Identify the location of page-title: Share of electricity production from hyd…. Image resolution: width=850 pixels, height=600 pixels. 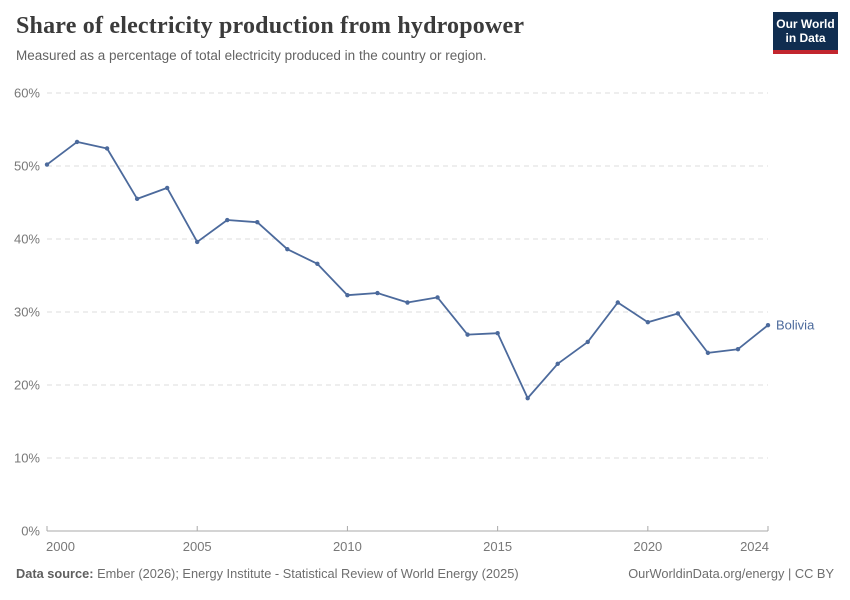
(270, 26).